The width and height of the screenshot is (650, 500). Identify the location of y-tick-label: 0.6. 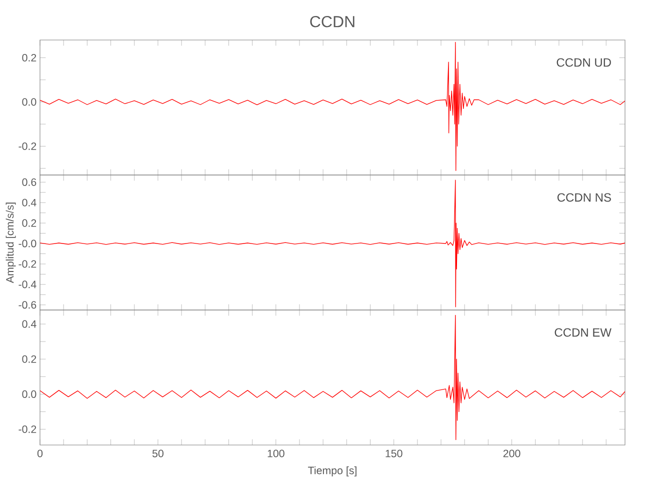
(29, 182).